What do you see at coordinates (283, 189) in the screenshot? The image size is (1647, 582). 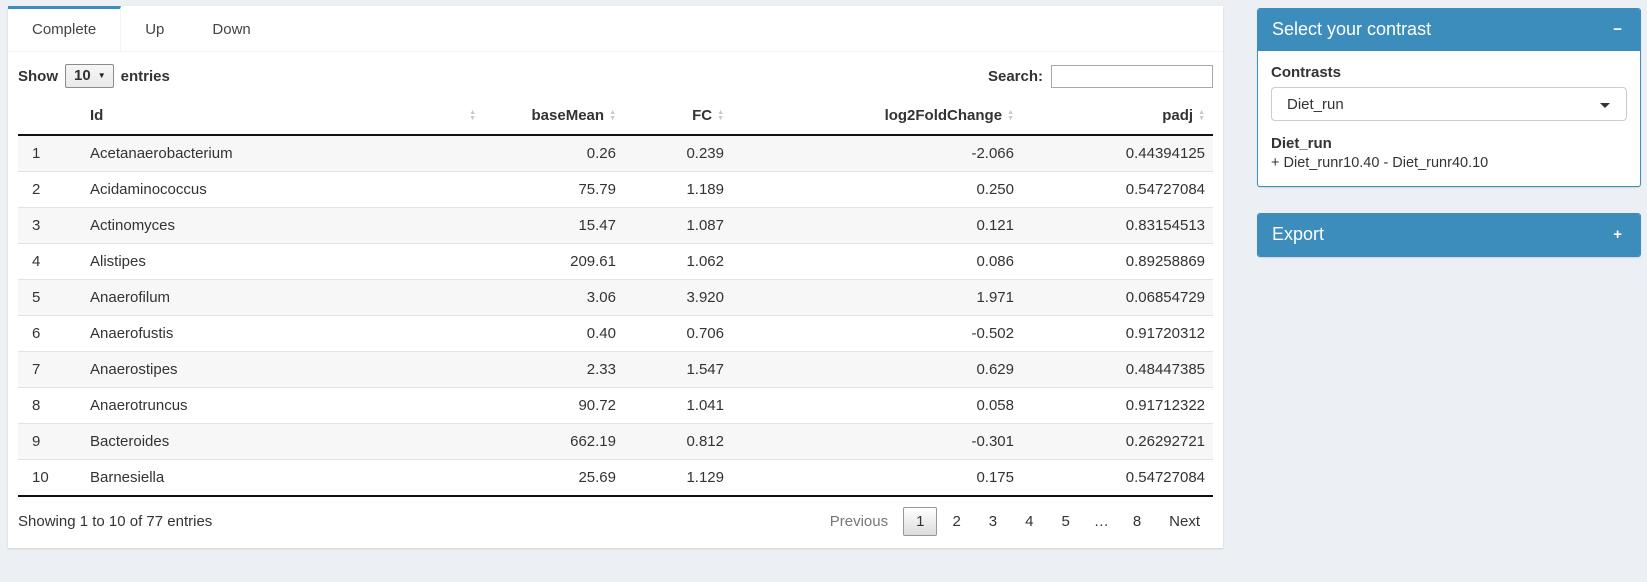 I see `cell-id: Acidaminococcus` at bounding box center [283, 189].